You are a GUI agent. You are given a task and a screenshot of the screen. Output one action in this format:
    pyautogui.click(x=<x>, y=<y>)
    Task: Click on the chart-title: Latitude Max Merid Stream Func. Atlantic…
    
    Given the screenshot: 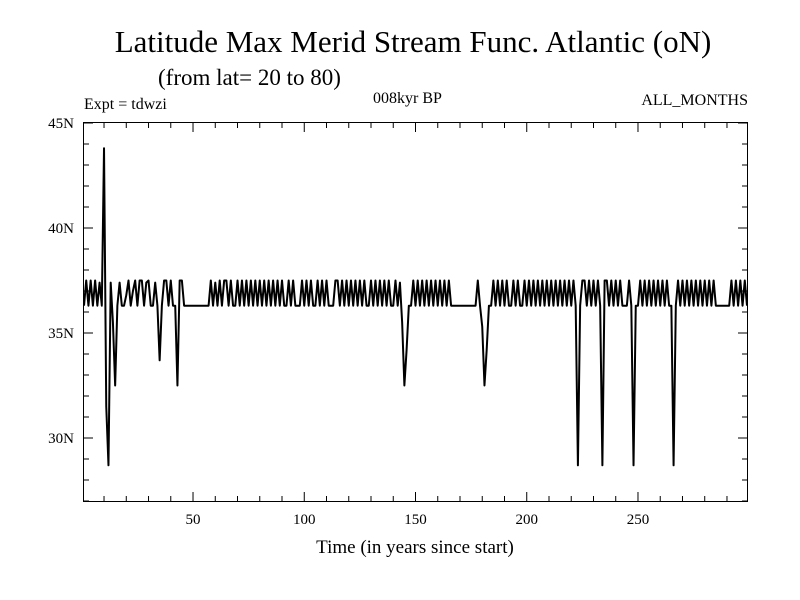 What is the action you would take?
    pyautogui.click(x=413, y=41)
    